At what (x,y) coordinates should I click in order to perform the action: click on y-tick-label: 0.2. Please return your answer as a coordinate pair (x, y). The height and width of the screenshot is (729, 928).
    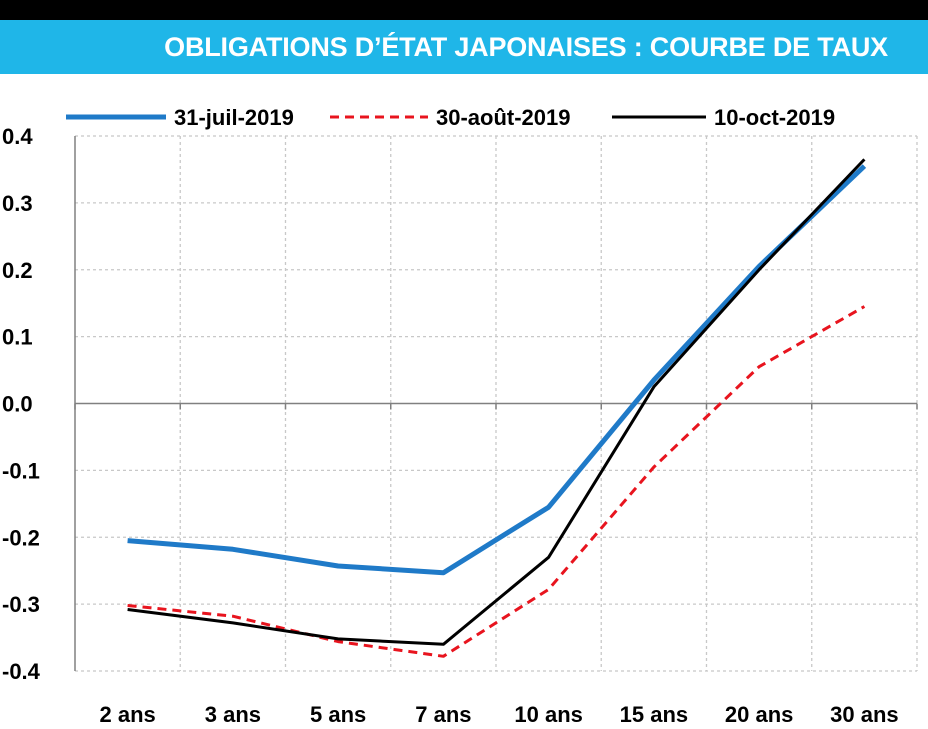
    Looking at the image, I should click on (17, 270).